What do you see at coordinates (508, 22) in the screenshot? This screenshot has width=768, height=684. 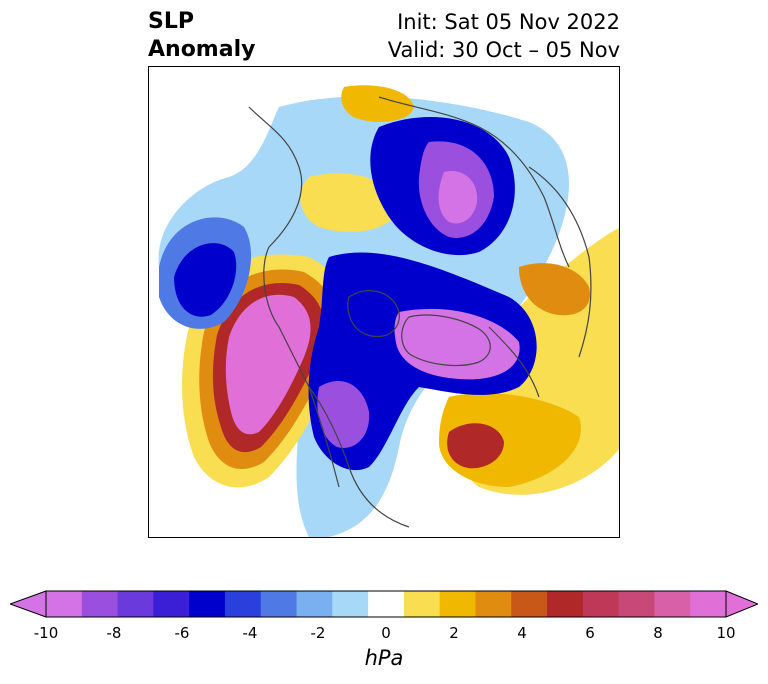 I see `init-date: Init: Sat 05 Nov 2022` at bounding box center [508, 22].